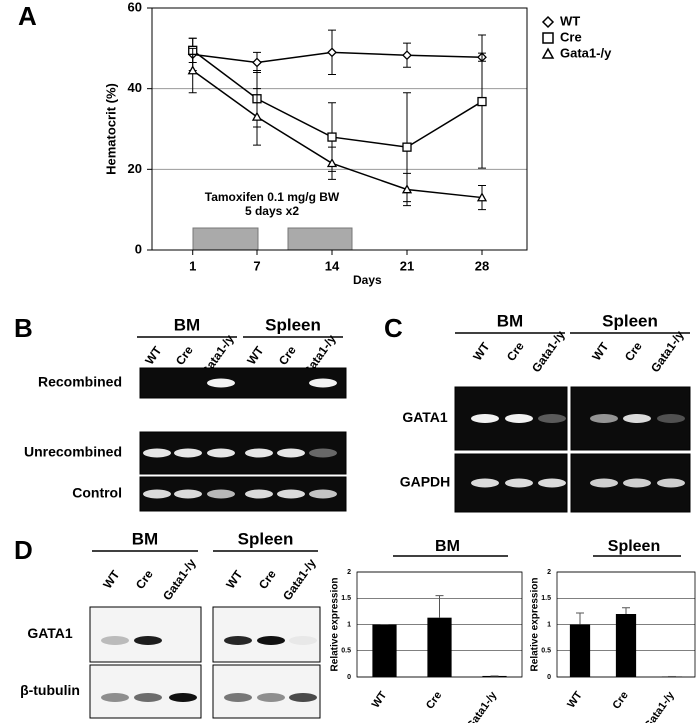 The height and width of the screenshot is (723, 700). Describe the element at coordinates (80, 382) in the screenshot. I see `row-label: Recombined` at that location.